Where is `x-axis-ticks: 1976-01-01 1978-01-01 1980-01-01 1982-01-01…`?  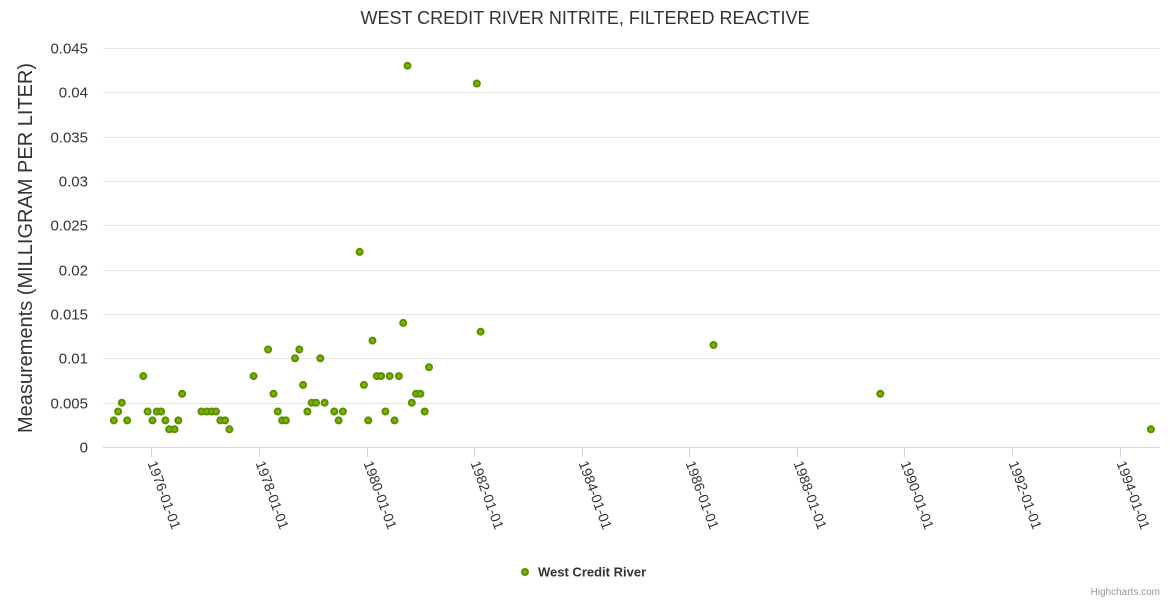
x-axis-ticks: 1976-01-01 1978-01-01 1980-01-01 1982-01-01… is located at coordinates (649, 489).